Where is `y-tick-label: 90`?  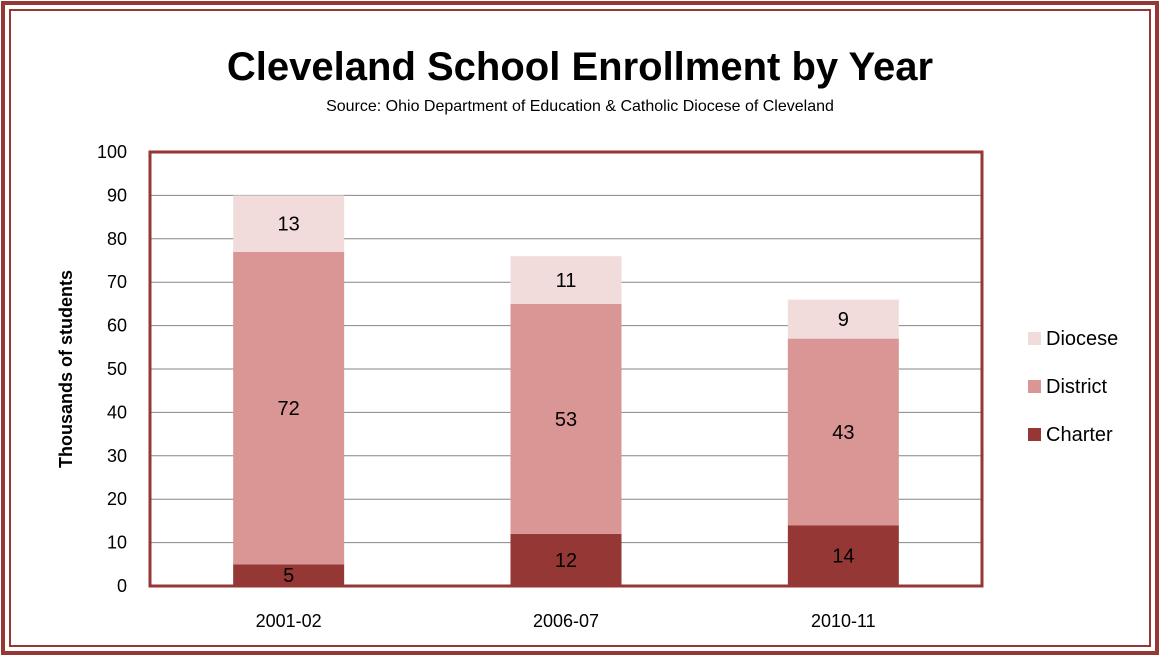 y-tick-label: 90 is located at coordinates (117, 195).